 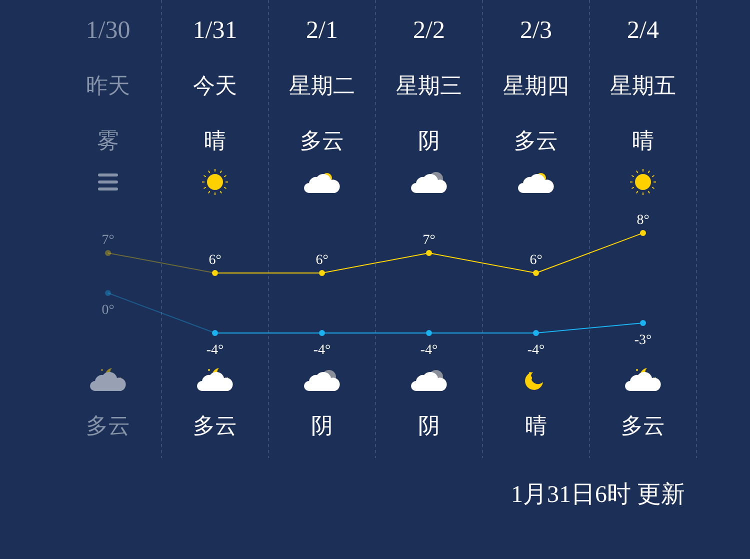 I want to click on x-tick-label: 2/4, so click(x=643, y=30).